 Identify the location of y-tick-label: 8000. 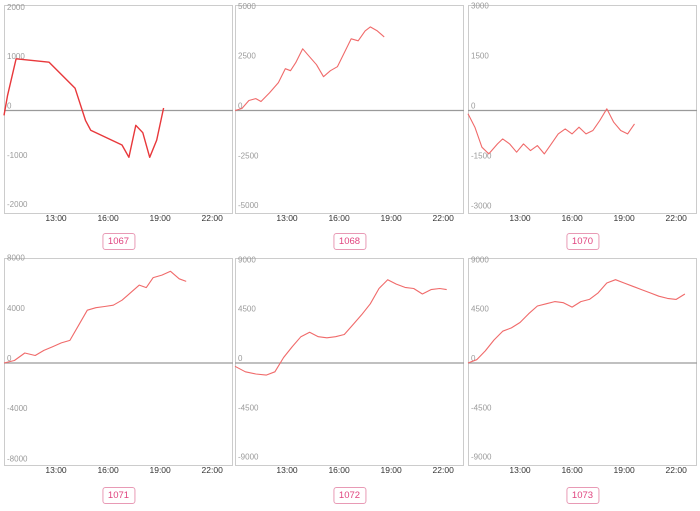
(16, 258).